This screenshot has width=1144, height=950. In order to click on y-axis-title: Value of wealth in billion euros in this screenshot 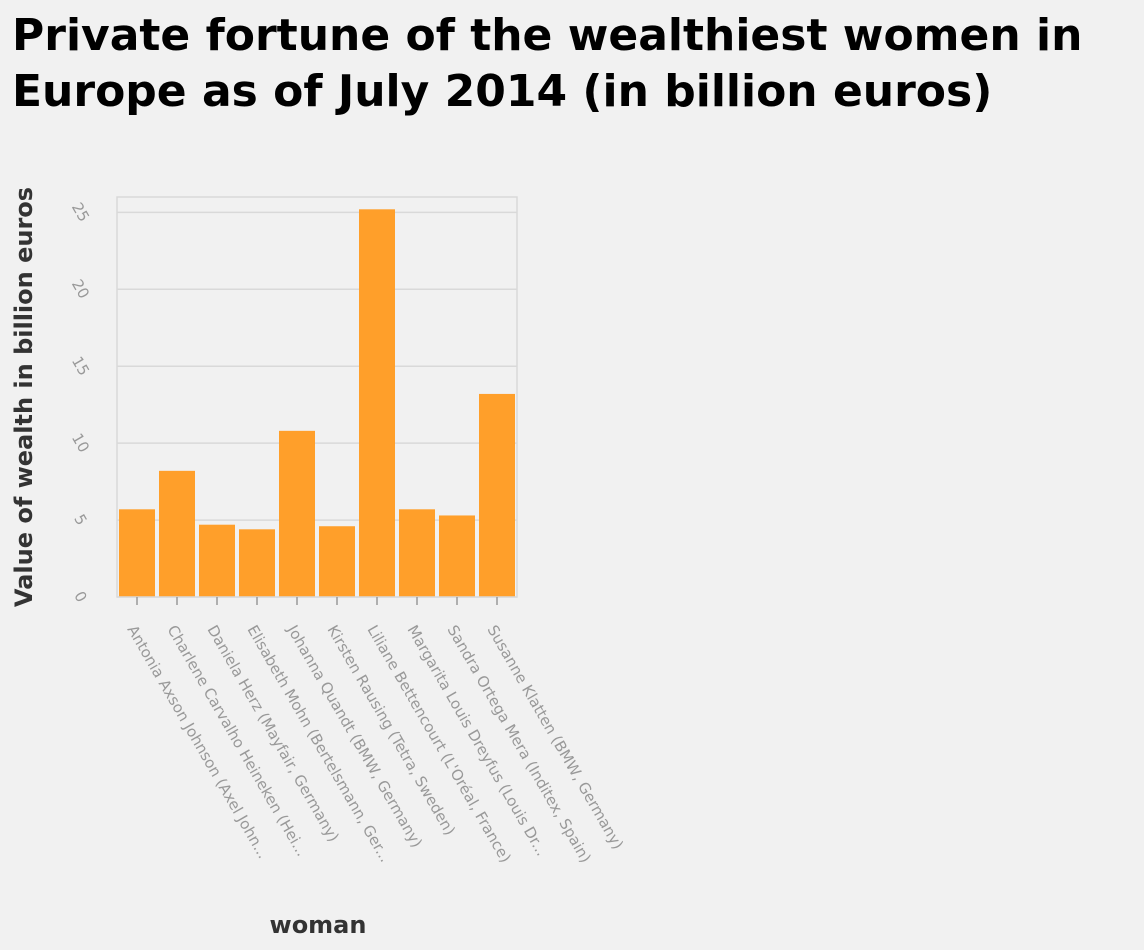, I will do `click(24, 397)`.